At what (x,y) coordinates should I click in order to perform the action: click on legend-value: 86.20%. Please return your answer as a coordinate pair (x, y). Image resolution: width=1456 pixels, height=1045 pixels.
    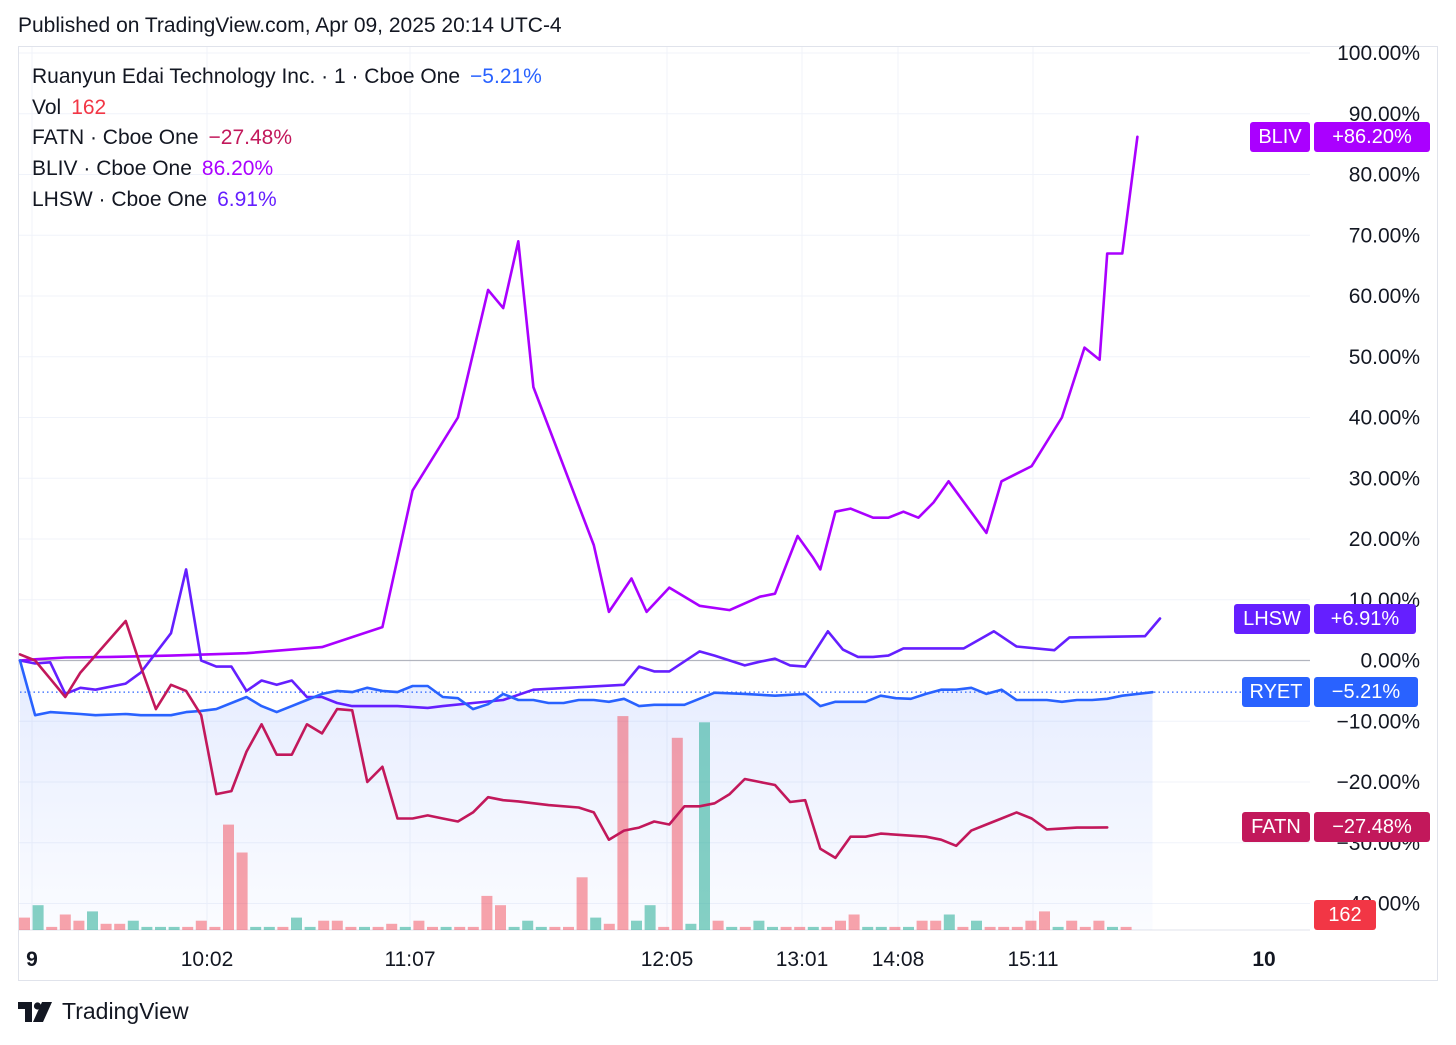
    Looking at the image, I should click on (237, 169).